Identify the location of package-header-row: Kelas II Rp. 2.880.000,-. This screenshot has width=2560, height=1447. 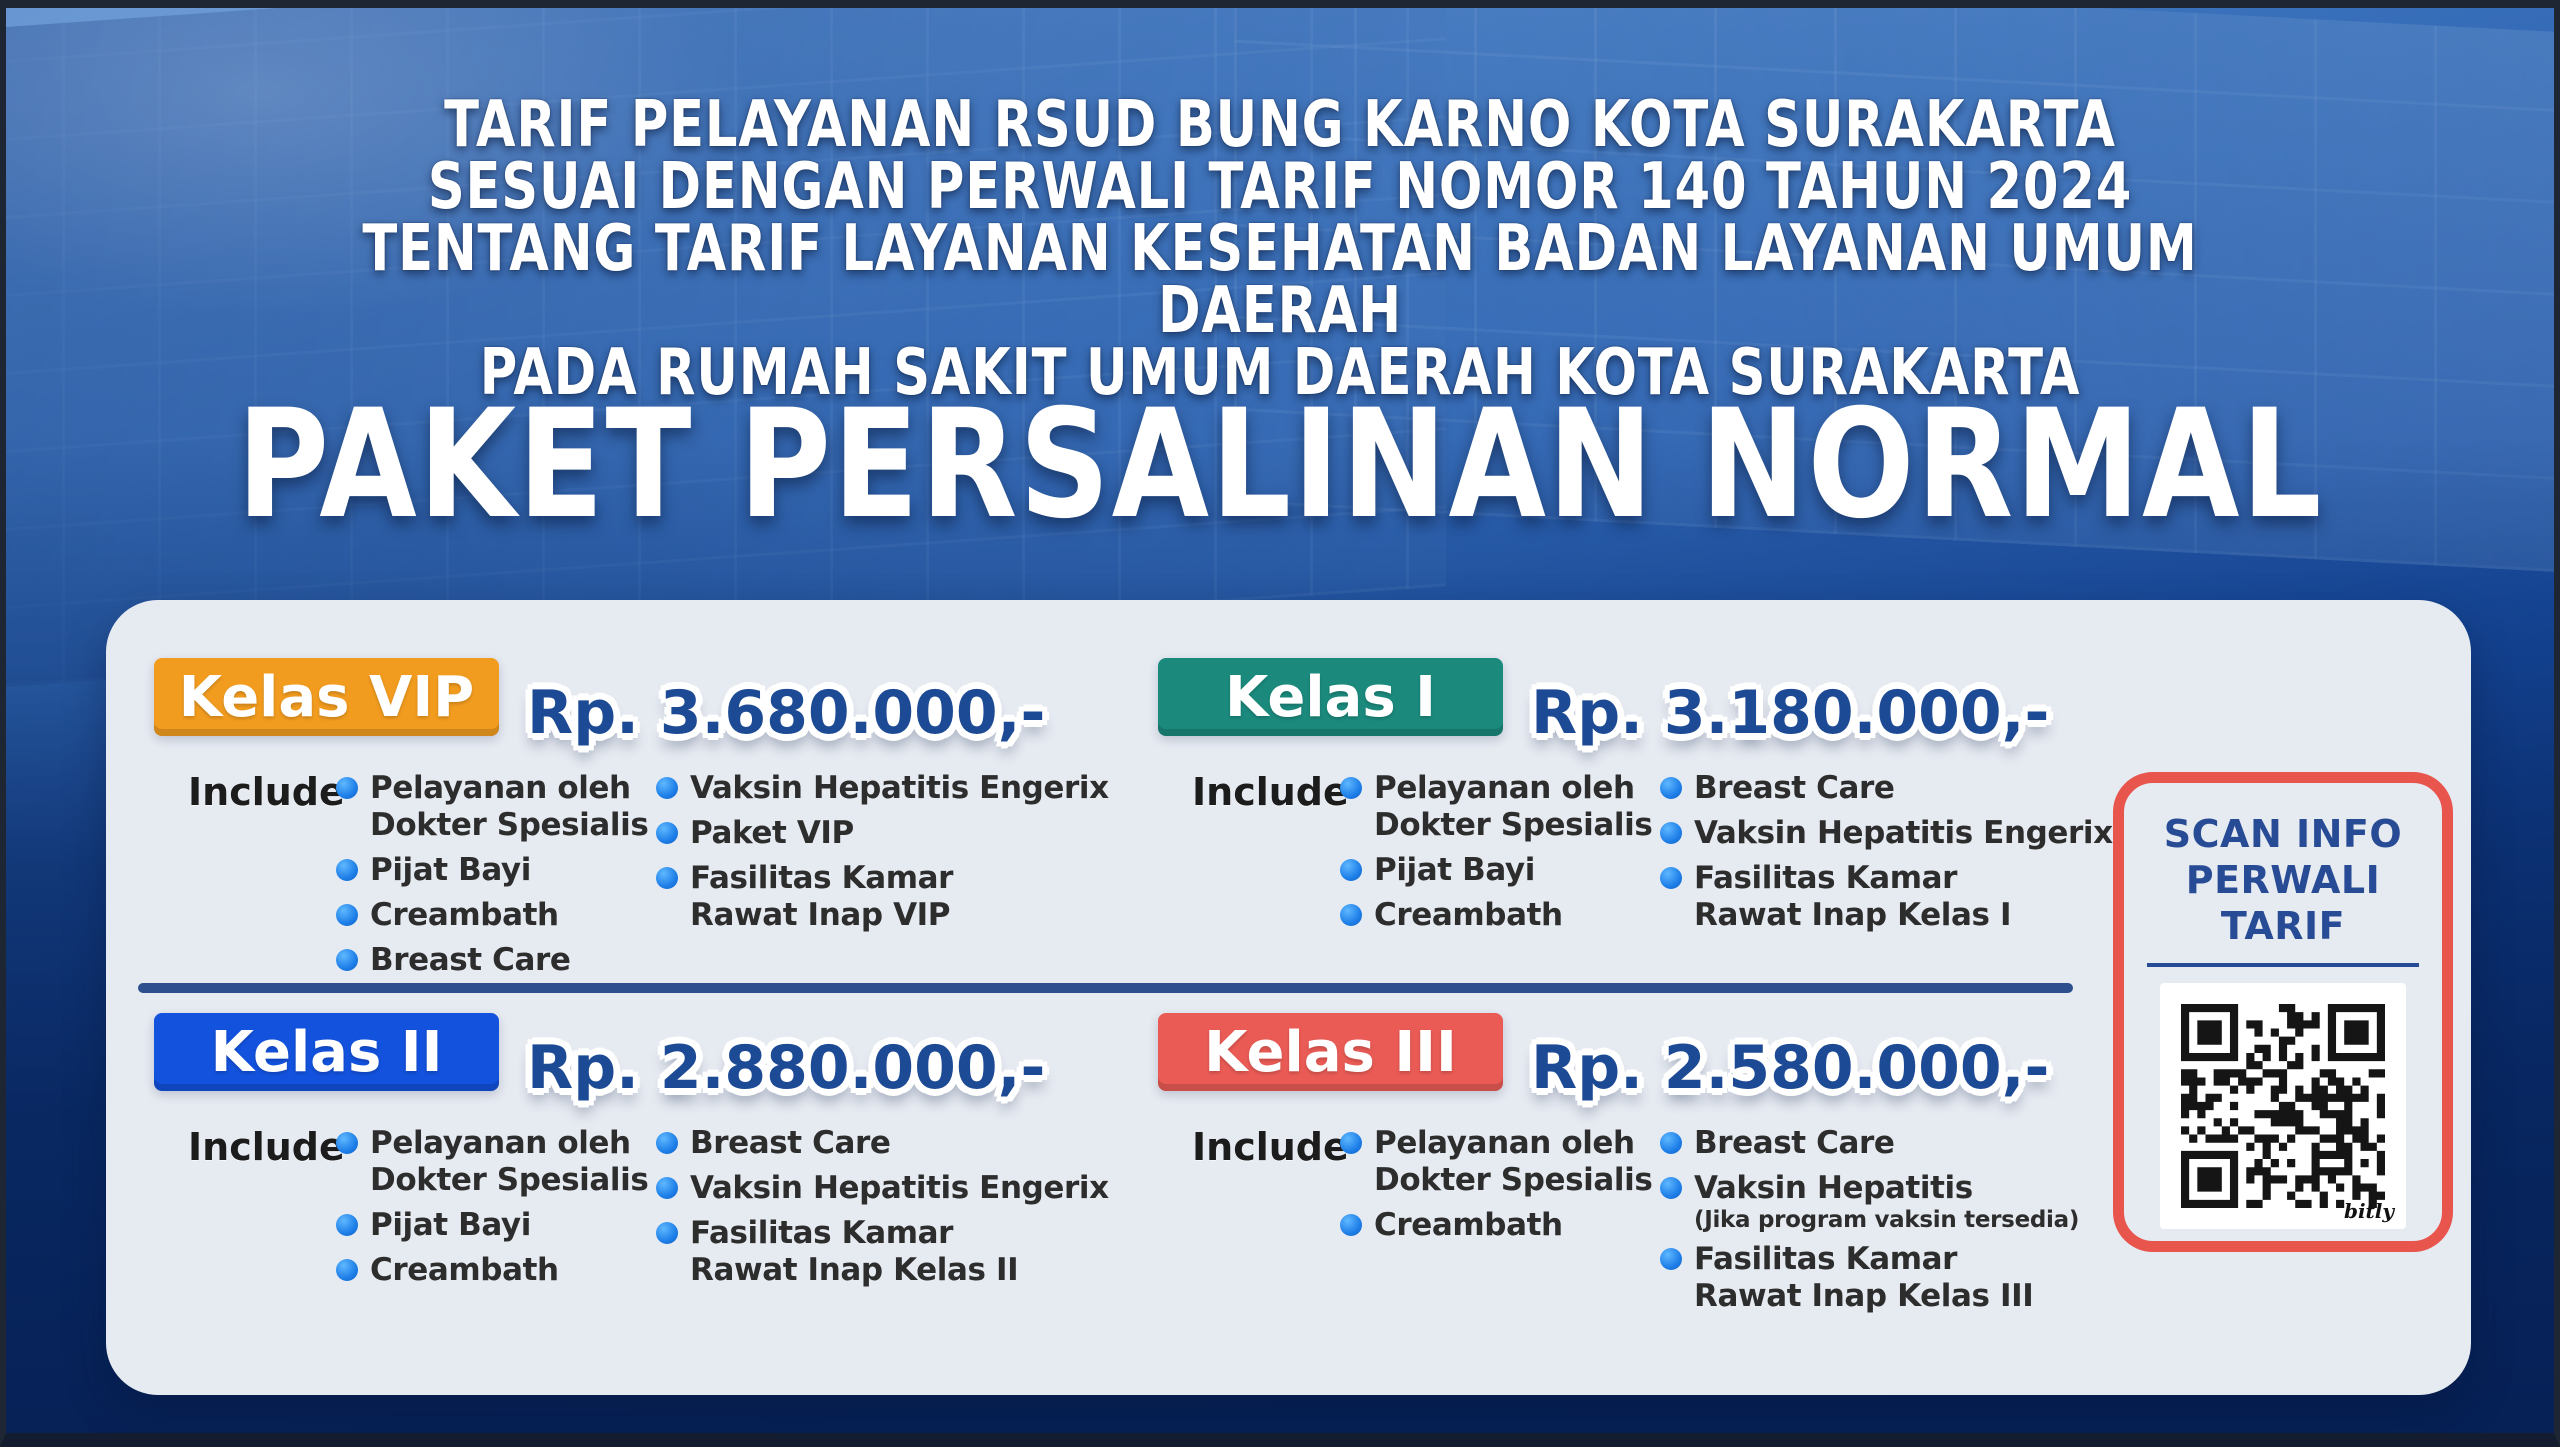
(654, 1060).